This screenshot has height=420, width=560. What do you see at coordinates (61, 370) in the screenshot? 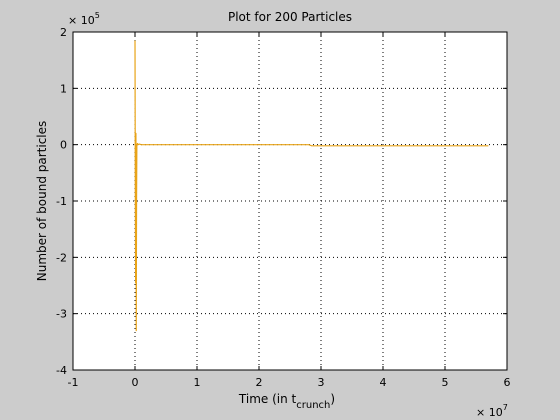
I see `y-tick-label: -4` at bounding box center [61, 370].